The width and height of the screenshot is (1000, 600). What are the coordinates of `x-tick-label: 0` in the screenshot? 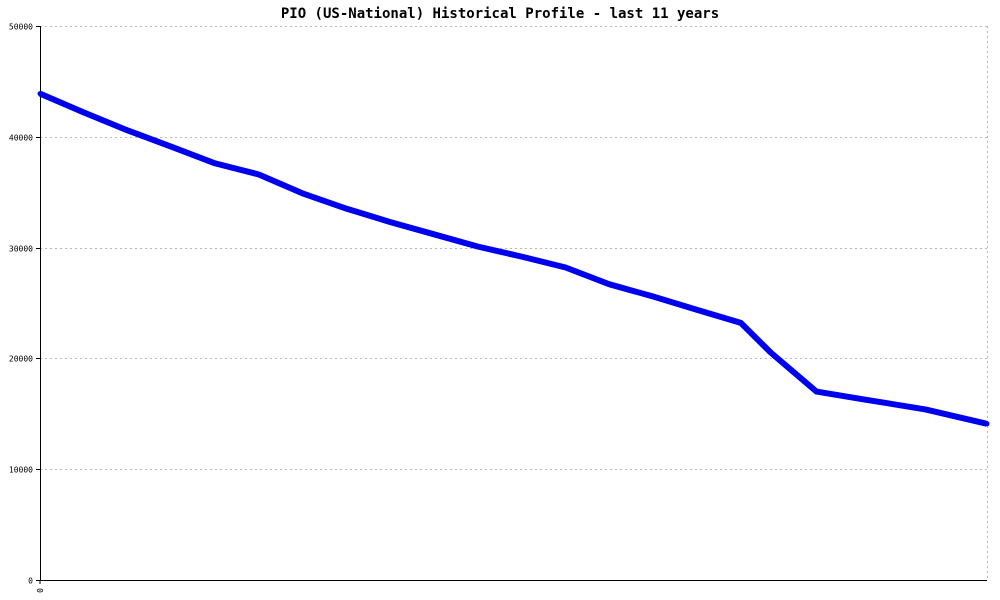 It's located at (40, 590).